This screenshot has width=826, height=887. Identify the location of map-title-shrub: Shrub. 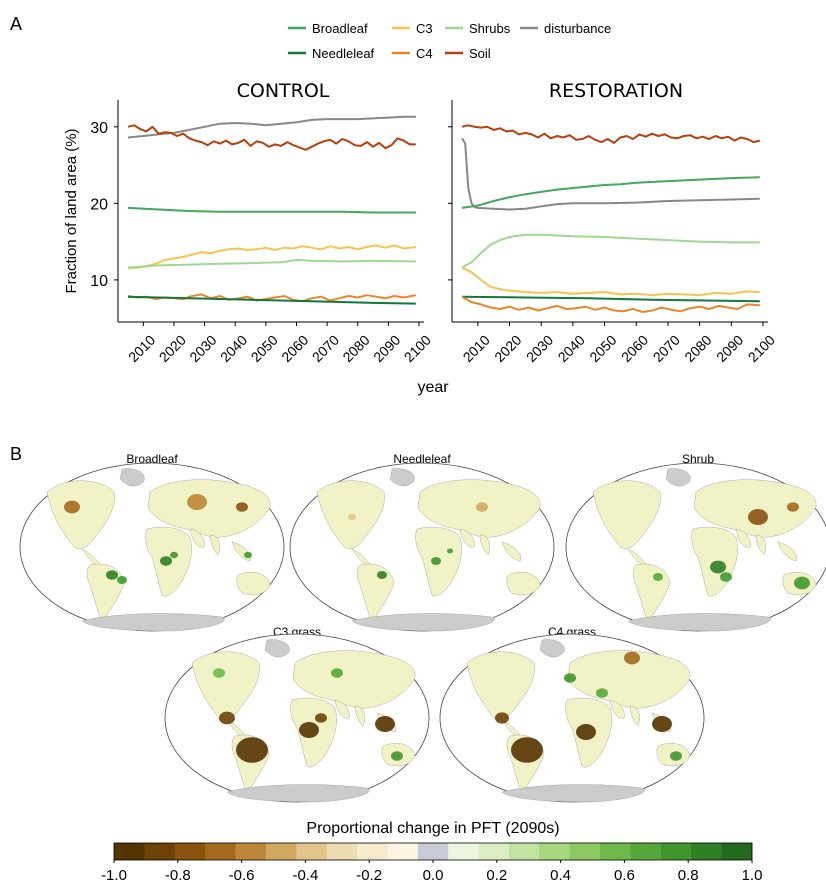
(698, 459).